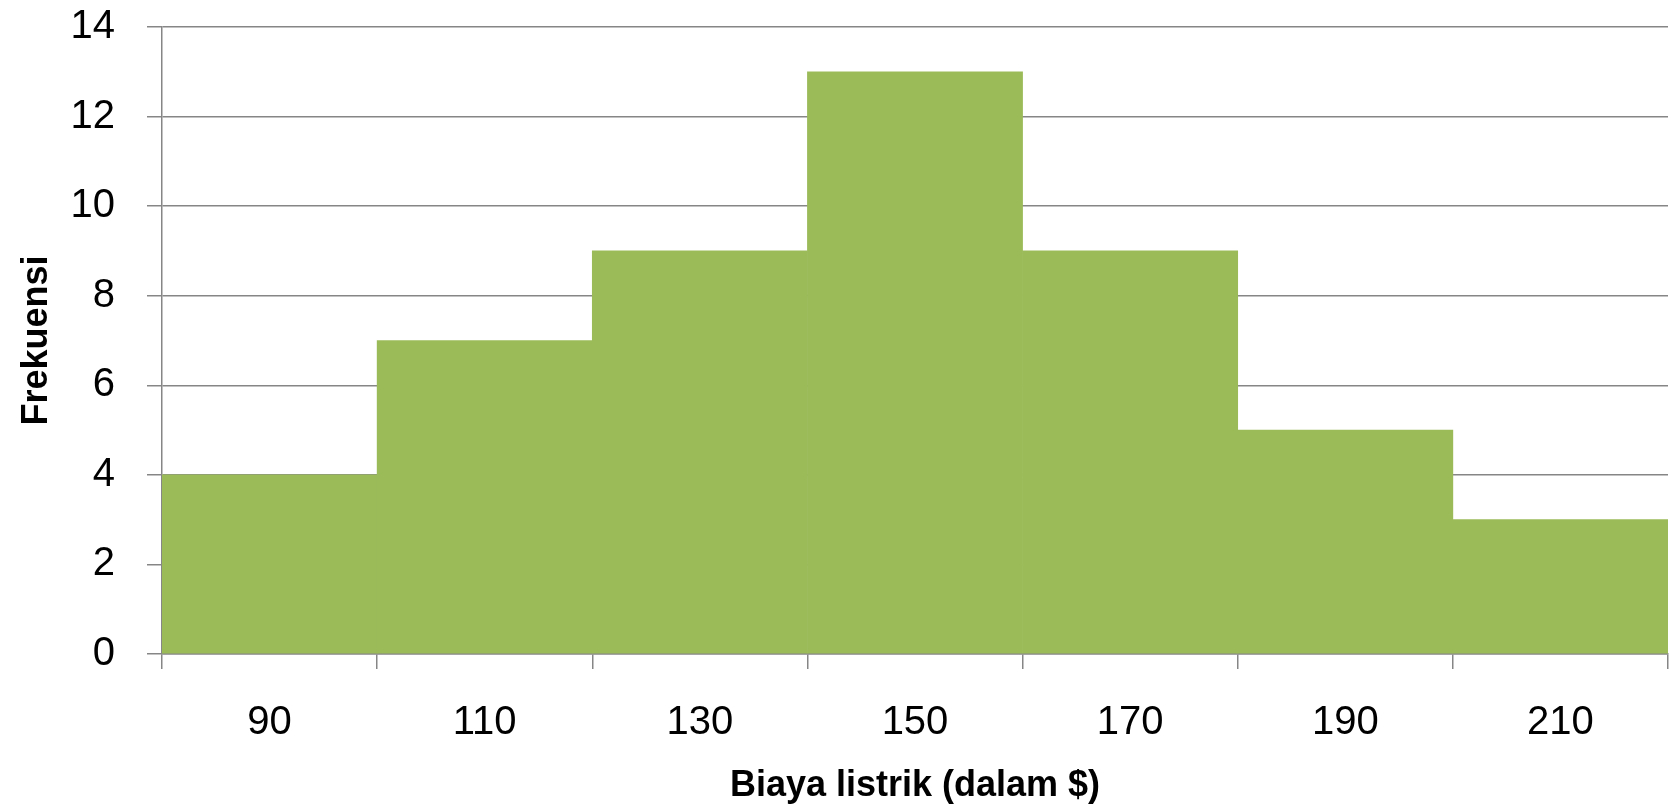 This screenshot has height=808, width=1671. I want to click on y-tick-label: 4, so click(103, 471).